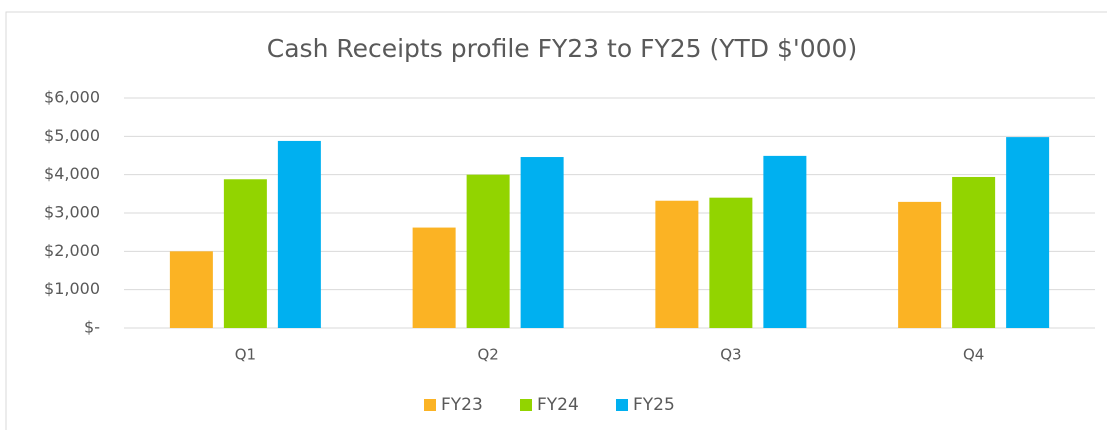 This screenshot has height=430, width=1107. I want to click on x-tick-label: Q2, so click(487, 355).